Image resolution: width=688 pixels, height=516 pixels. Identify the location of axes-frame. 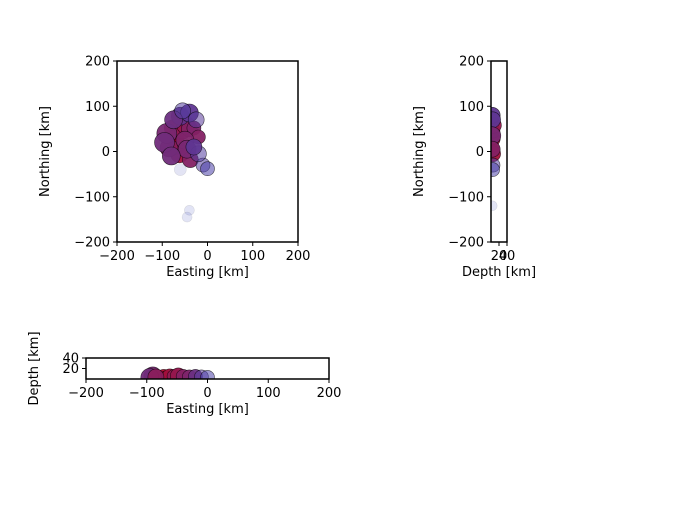
(207, 151).